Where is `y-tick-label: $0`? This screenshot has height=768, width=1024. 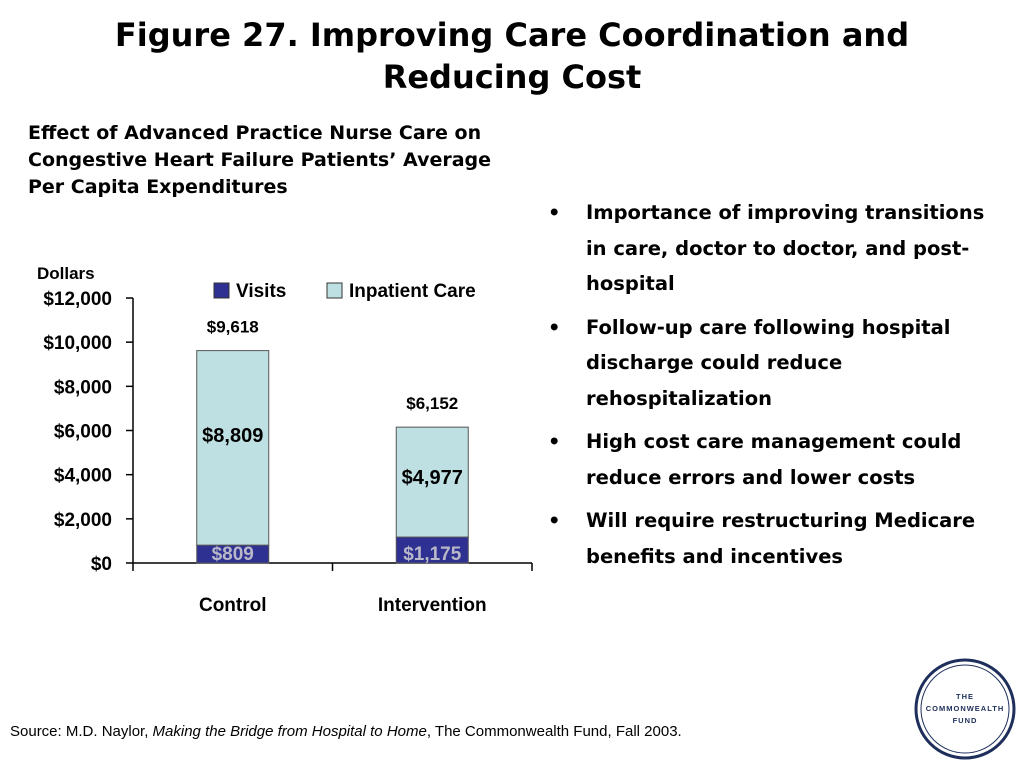 y-tick-label: $0 is located at coordinates (101, 564).